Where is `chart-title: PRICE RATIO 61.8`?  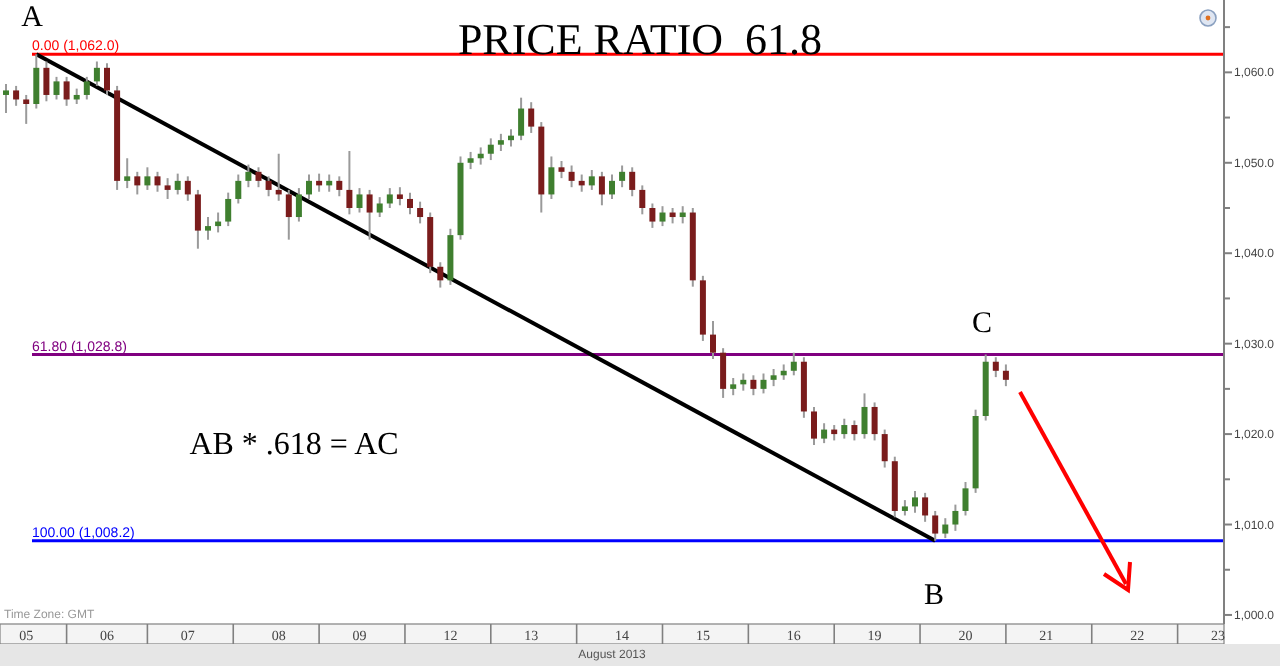
chart-title: PRICE RATIO 61.8 is located at coordinates (640, 39).